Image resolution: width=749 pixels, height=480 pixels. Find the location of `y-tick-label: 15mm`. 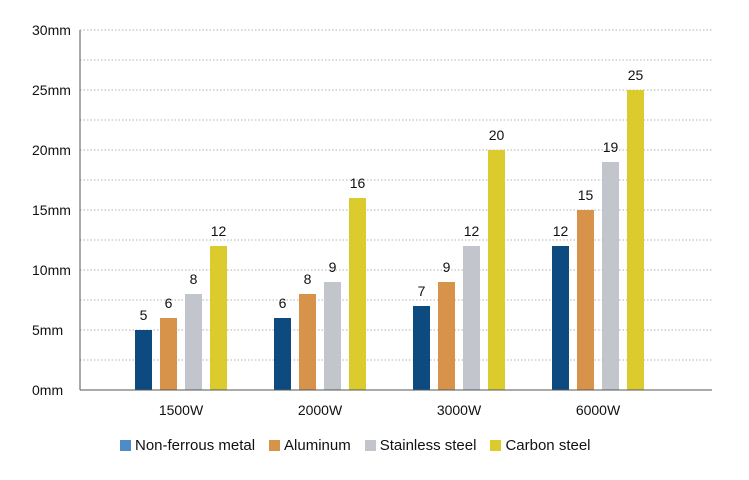

y-tick-label: 15mm is located at coordinates (51, 210).